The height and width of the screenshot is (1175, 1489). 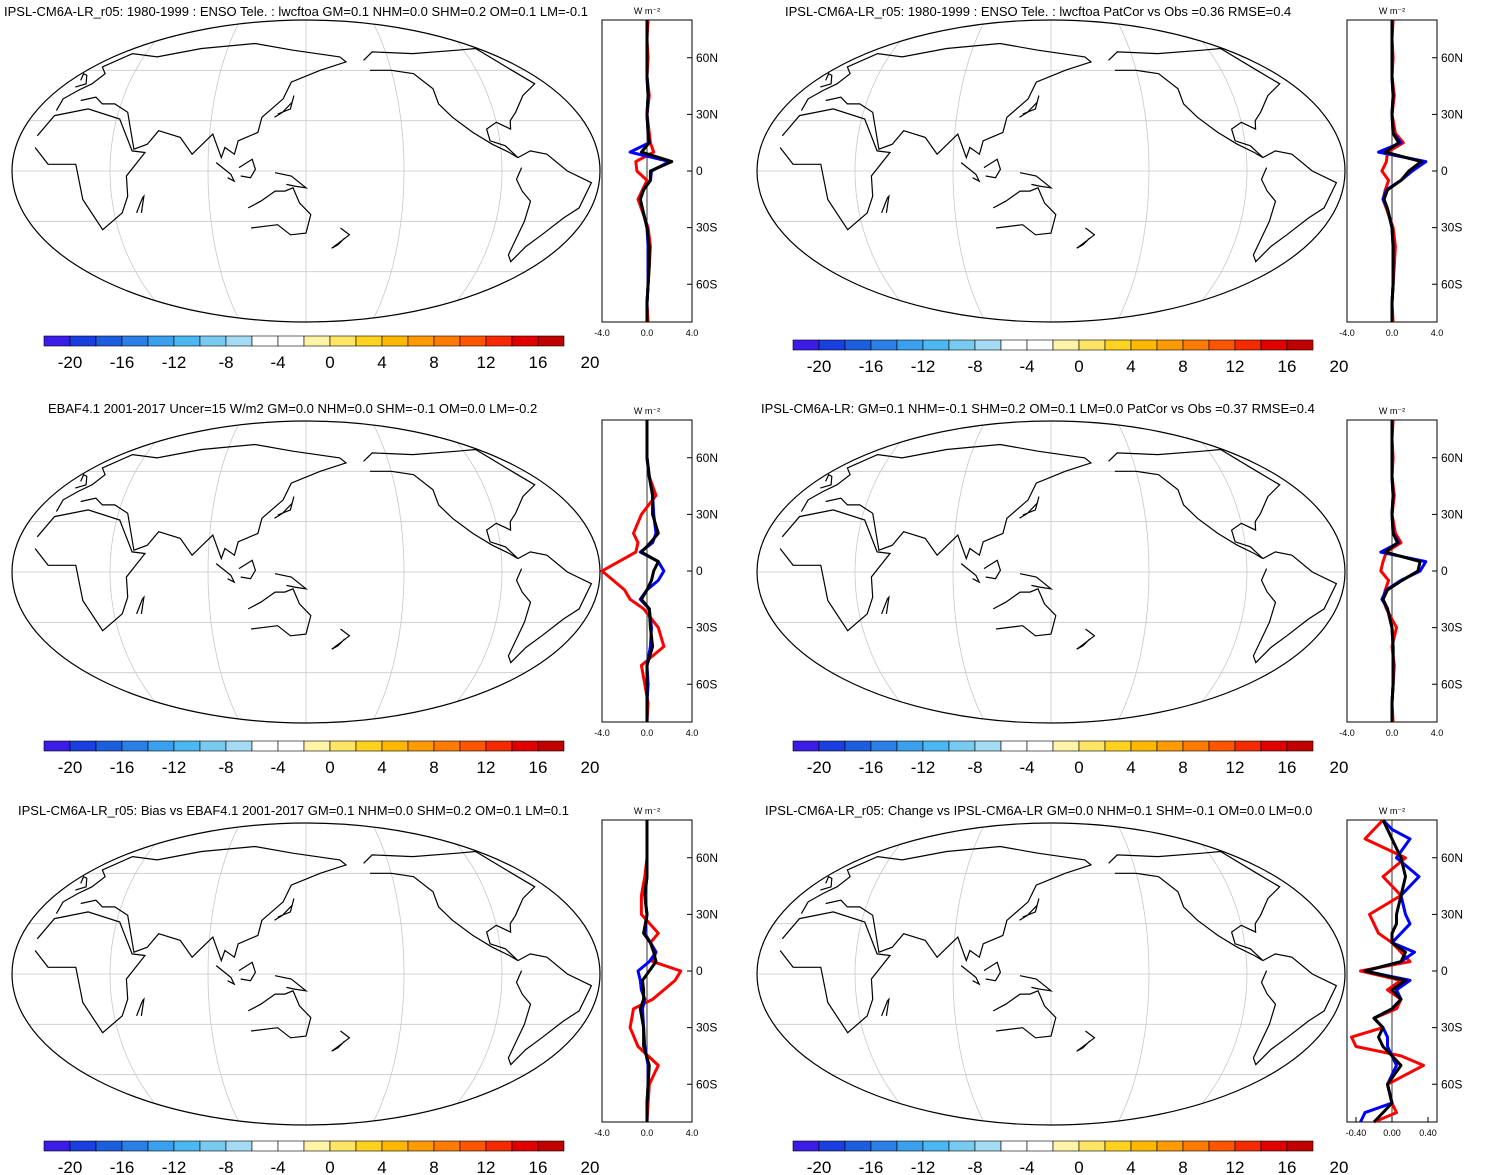 I want to click on colorbar-tick-label: 0, so click(x=1078, y=1166).